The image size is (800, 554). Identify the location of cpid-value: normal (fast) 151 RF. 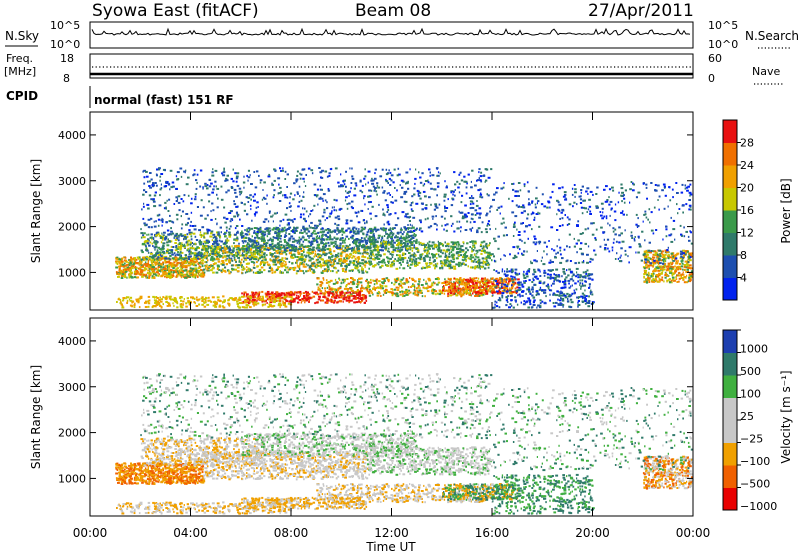
(164, 100).